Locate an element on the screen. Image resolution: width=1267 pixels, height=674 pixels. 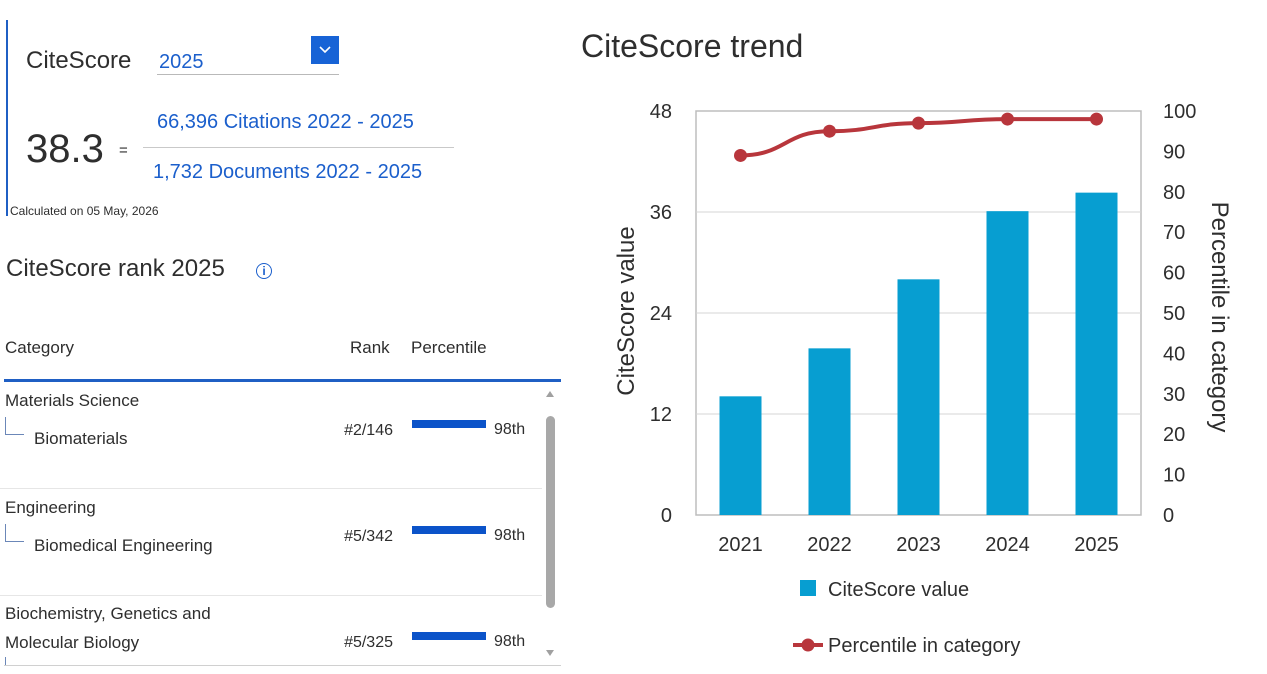
header-rank: Rank is located at coordinates (370, 347).